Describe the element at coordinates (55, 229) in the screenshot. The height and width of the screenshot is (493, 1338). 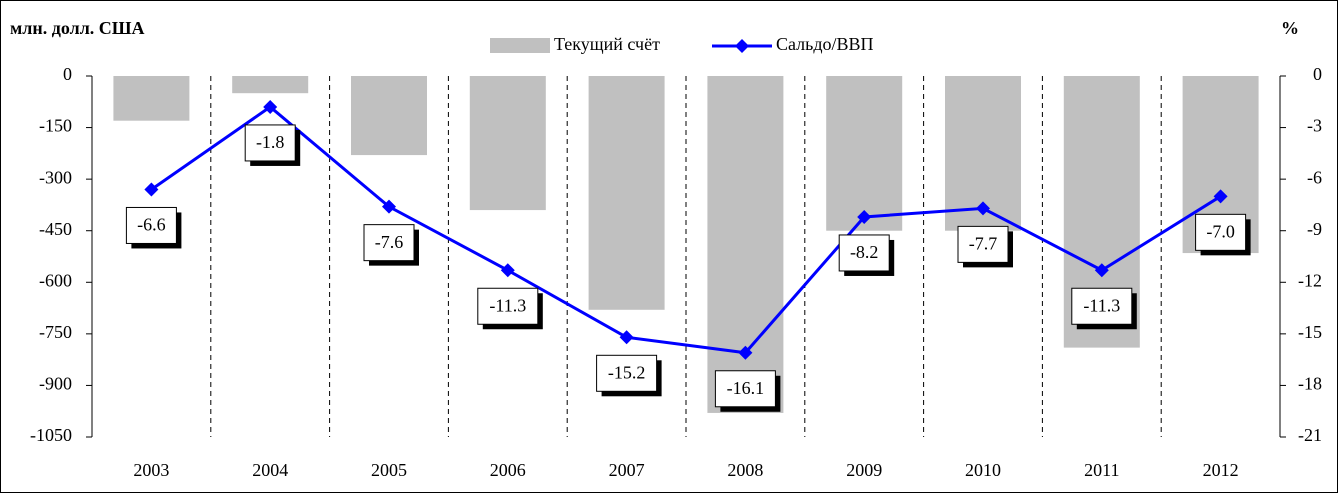
I see `y-tick-label: -450` at that location.